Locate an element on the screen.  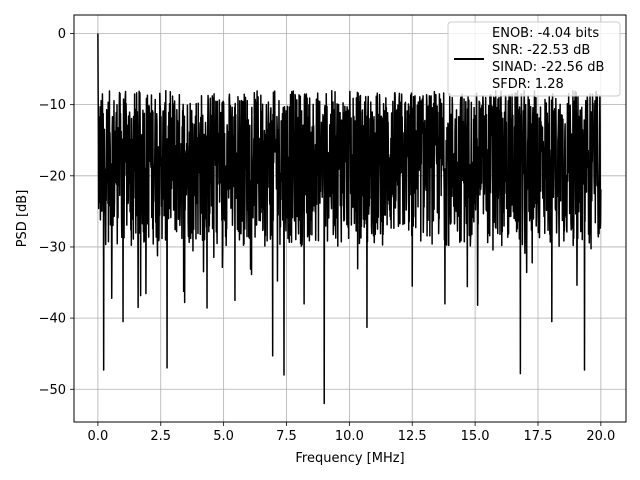
x-axis-label: Frequency [MHz] is located at coordinates (349, 458).